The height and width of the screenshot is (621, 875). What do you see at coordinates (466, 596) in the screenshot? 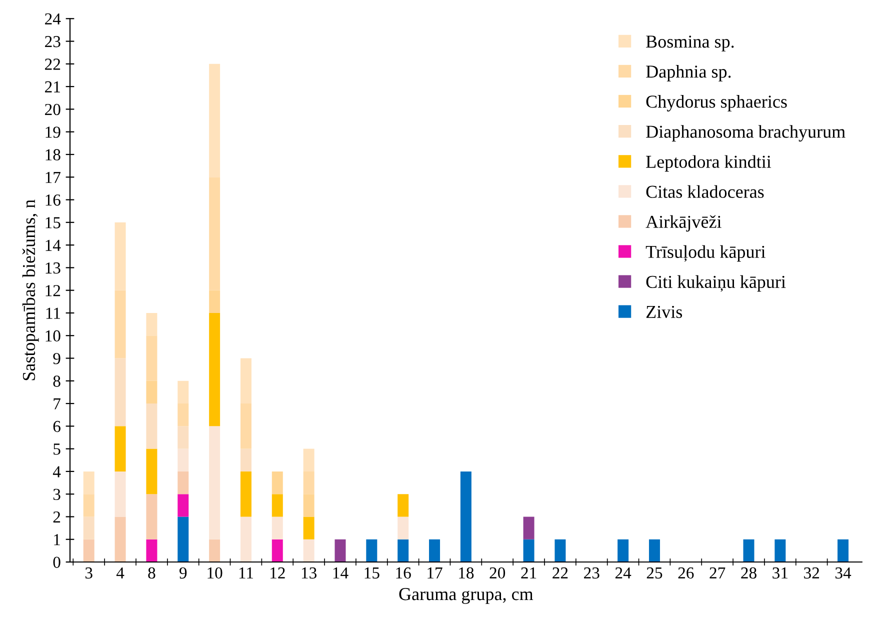
I see `x-axis-title: Garuma grupa, cm` at bounding box center [466, 596].